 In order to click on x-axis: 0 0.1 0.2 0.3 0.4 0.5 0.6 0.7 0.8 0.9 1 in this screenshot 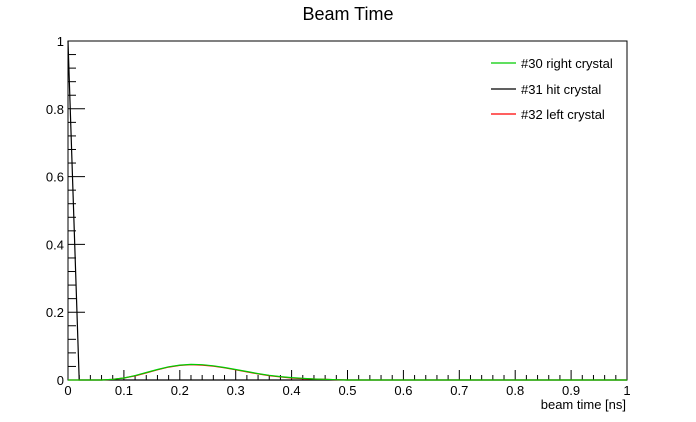, I will do `click(347, 384)`.